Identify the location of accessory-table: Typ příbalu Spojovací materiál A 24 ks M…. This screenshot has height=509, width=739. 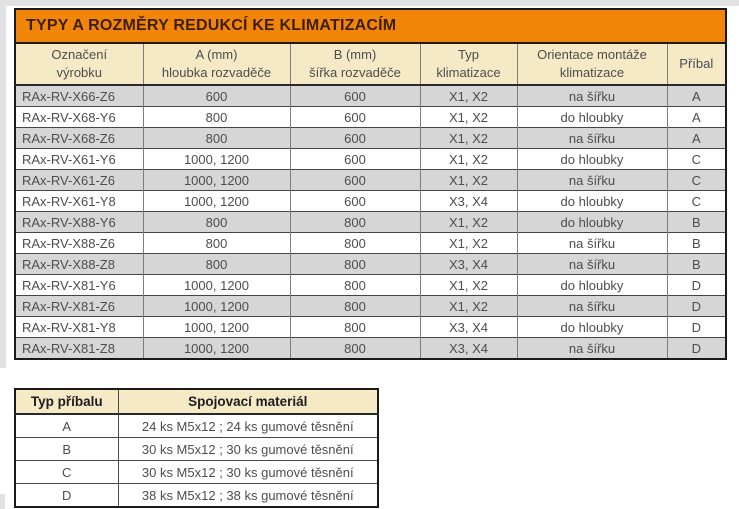
(196, 448).